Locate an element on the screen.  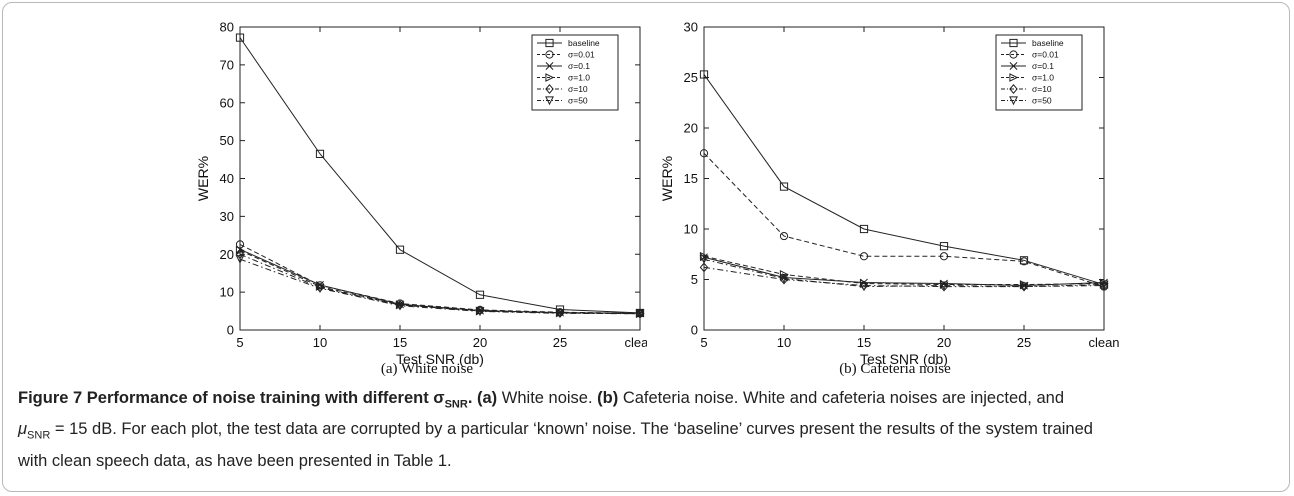
caption-mu: μ is located at coordinates (23, 429).